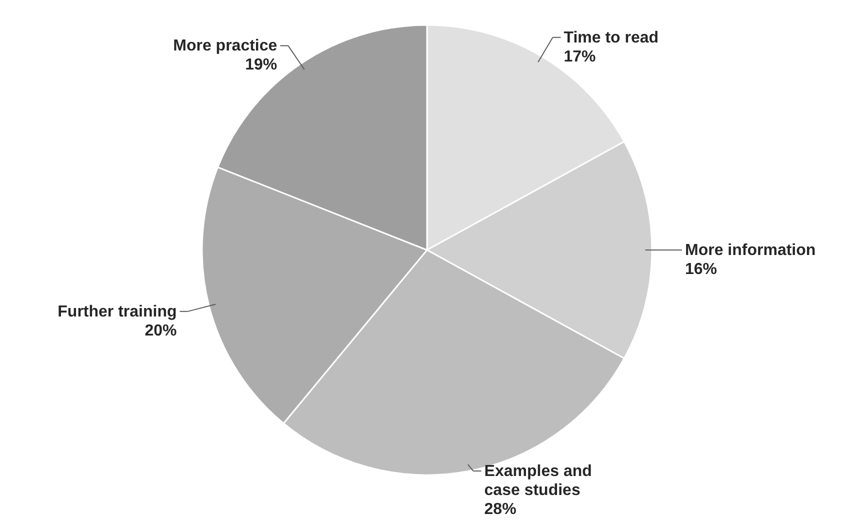 This screenshot has width=857, height=521. What do you see at coordinates (117, 311) in the screenshot?
I see `slice-label: Further training` at bounding box center [117, 311].